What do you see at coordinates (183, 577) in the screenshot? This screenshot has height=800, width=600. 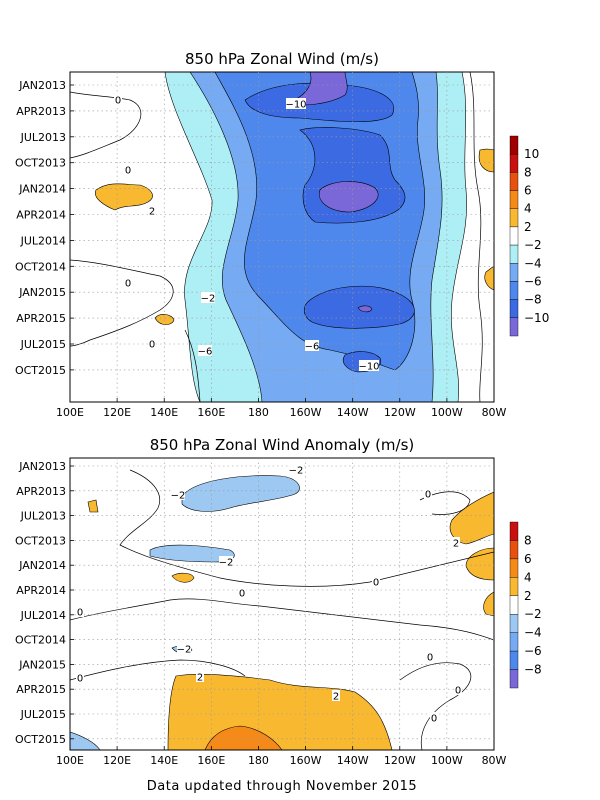 I see `panel2-pos-small-b` at bounding box center [183, 577].